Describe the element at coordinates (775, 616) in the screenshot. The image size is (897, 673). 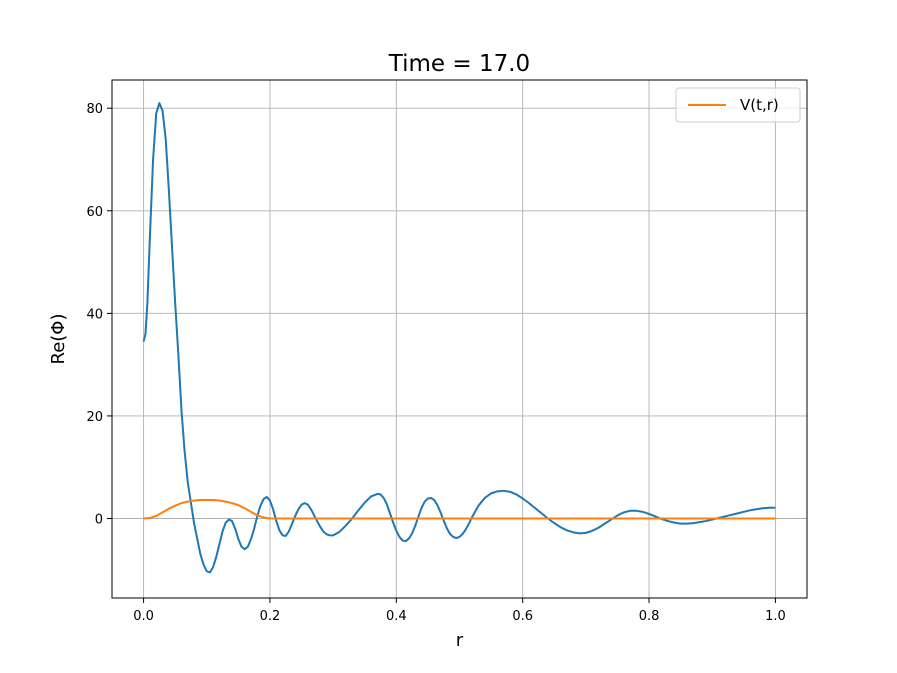
I see `x-tick-label: 1.0` at that location.